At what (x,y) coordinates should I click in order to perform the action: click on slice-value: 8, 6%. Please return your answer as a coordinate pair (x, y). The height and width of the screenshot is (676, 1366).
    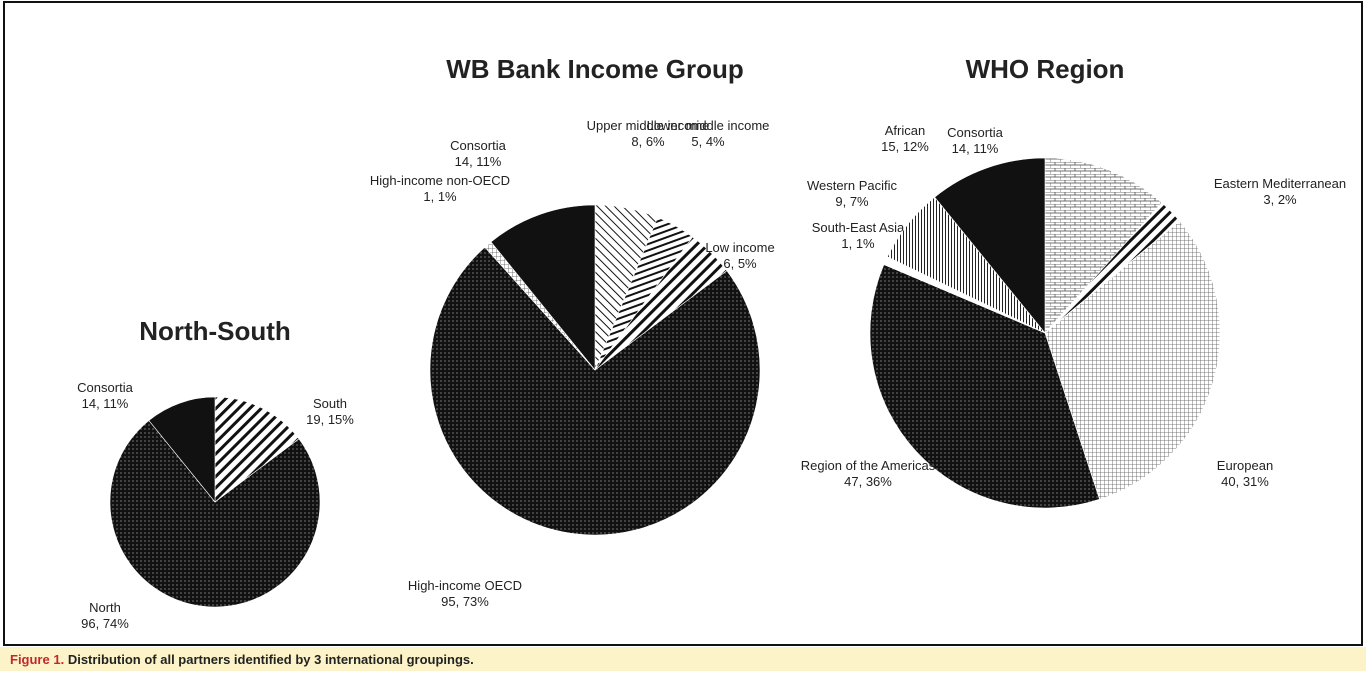
    Looking at the image, I should click on (648, 141).